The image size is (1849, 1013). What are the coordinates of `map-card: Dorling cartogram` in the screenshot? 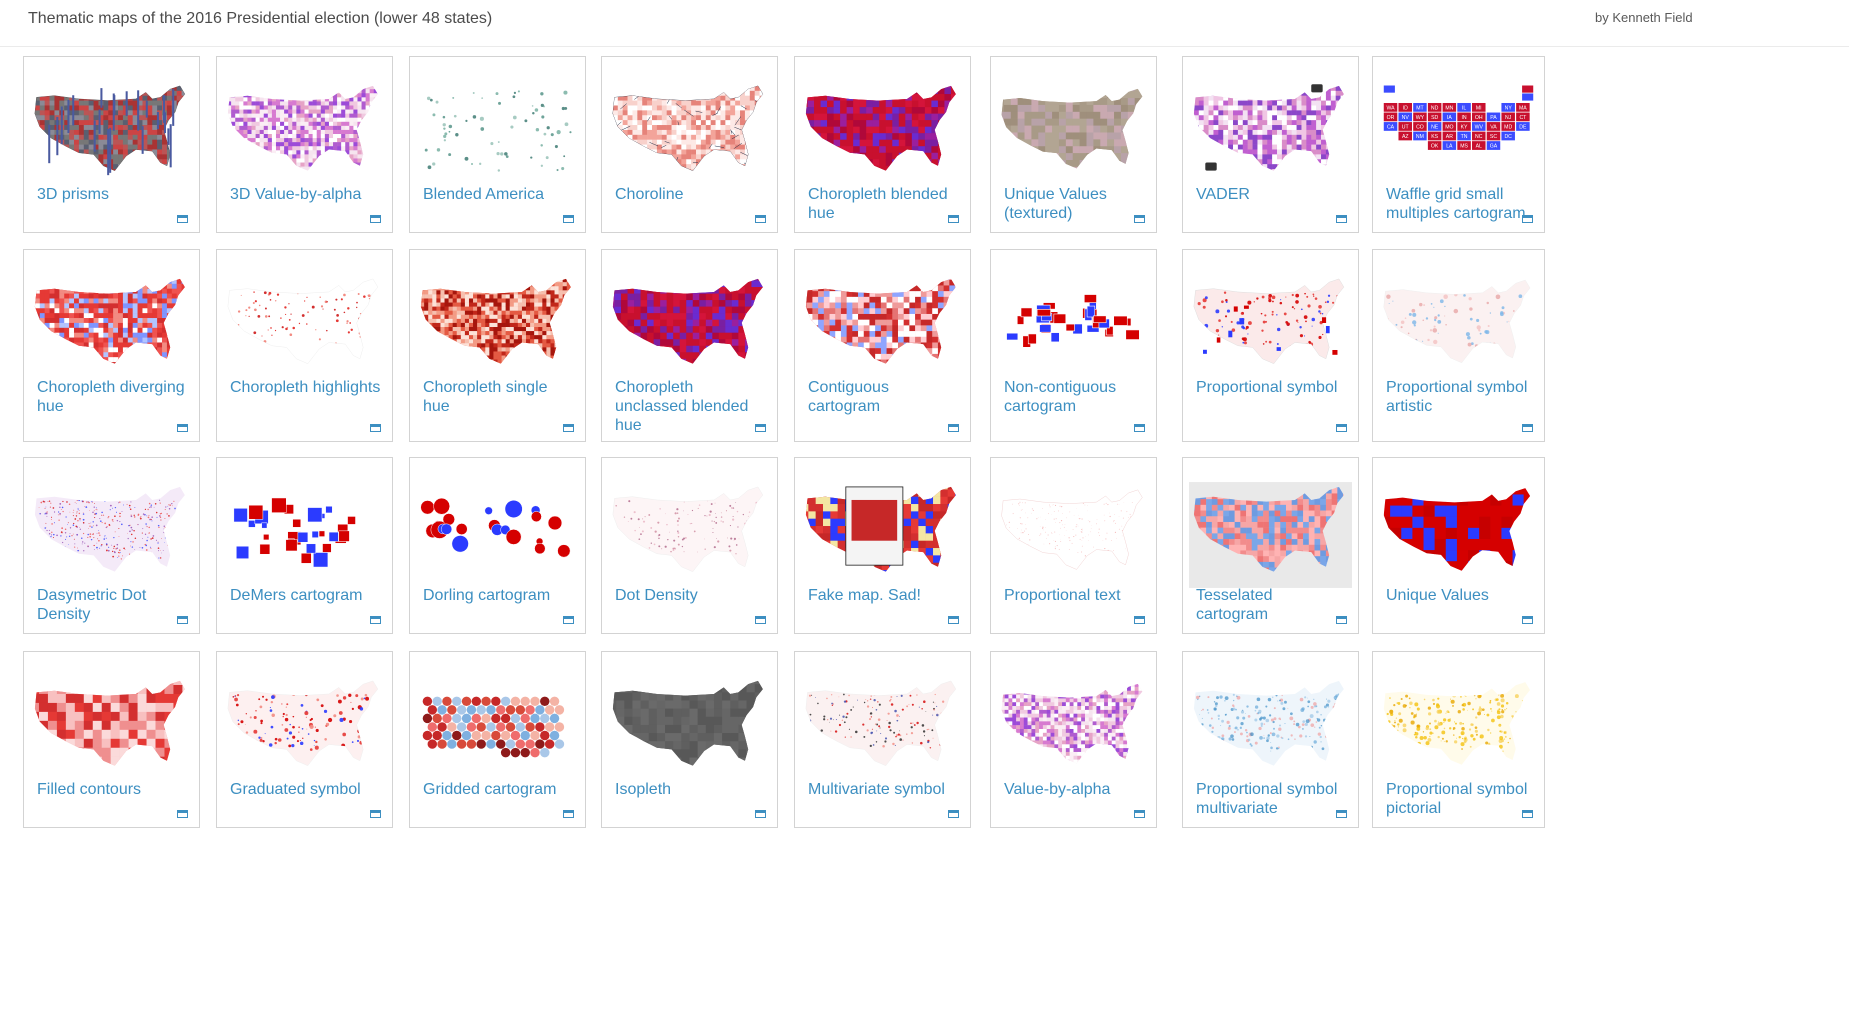 It's located at (497, 545).